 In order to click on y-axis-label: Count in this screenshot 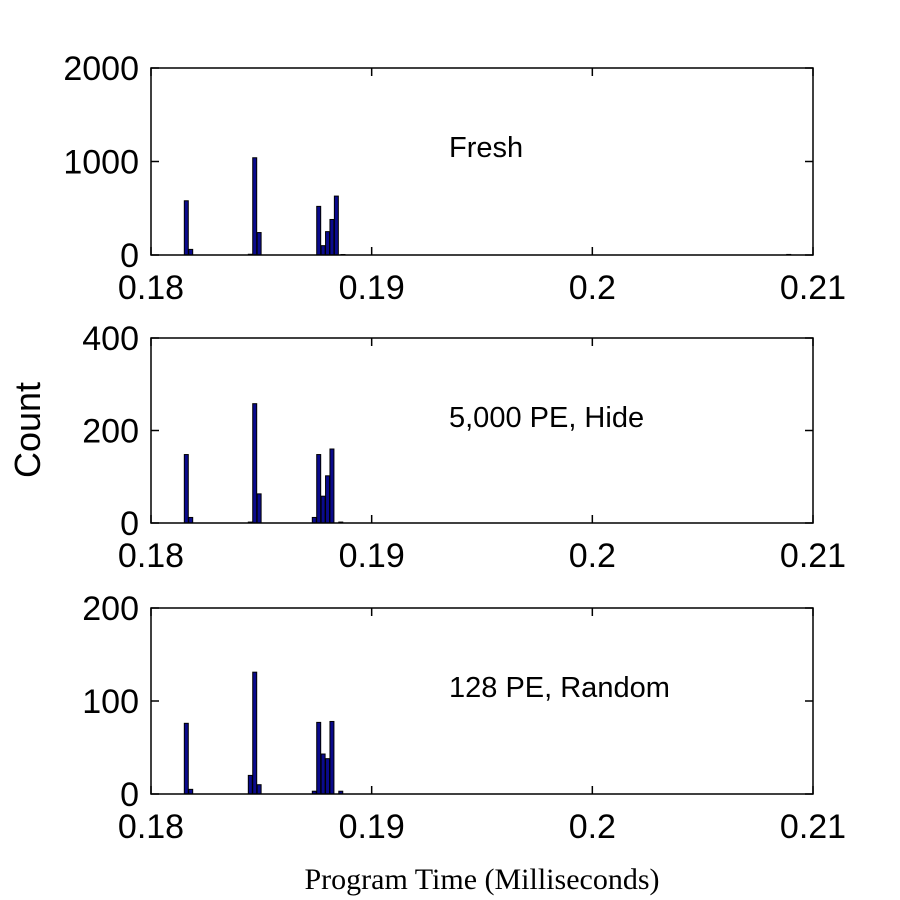, I will do `click(27, 430)`.